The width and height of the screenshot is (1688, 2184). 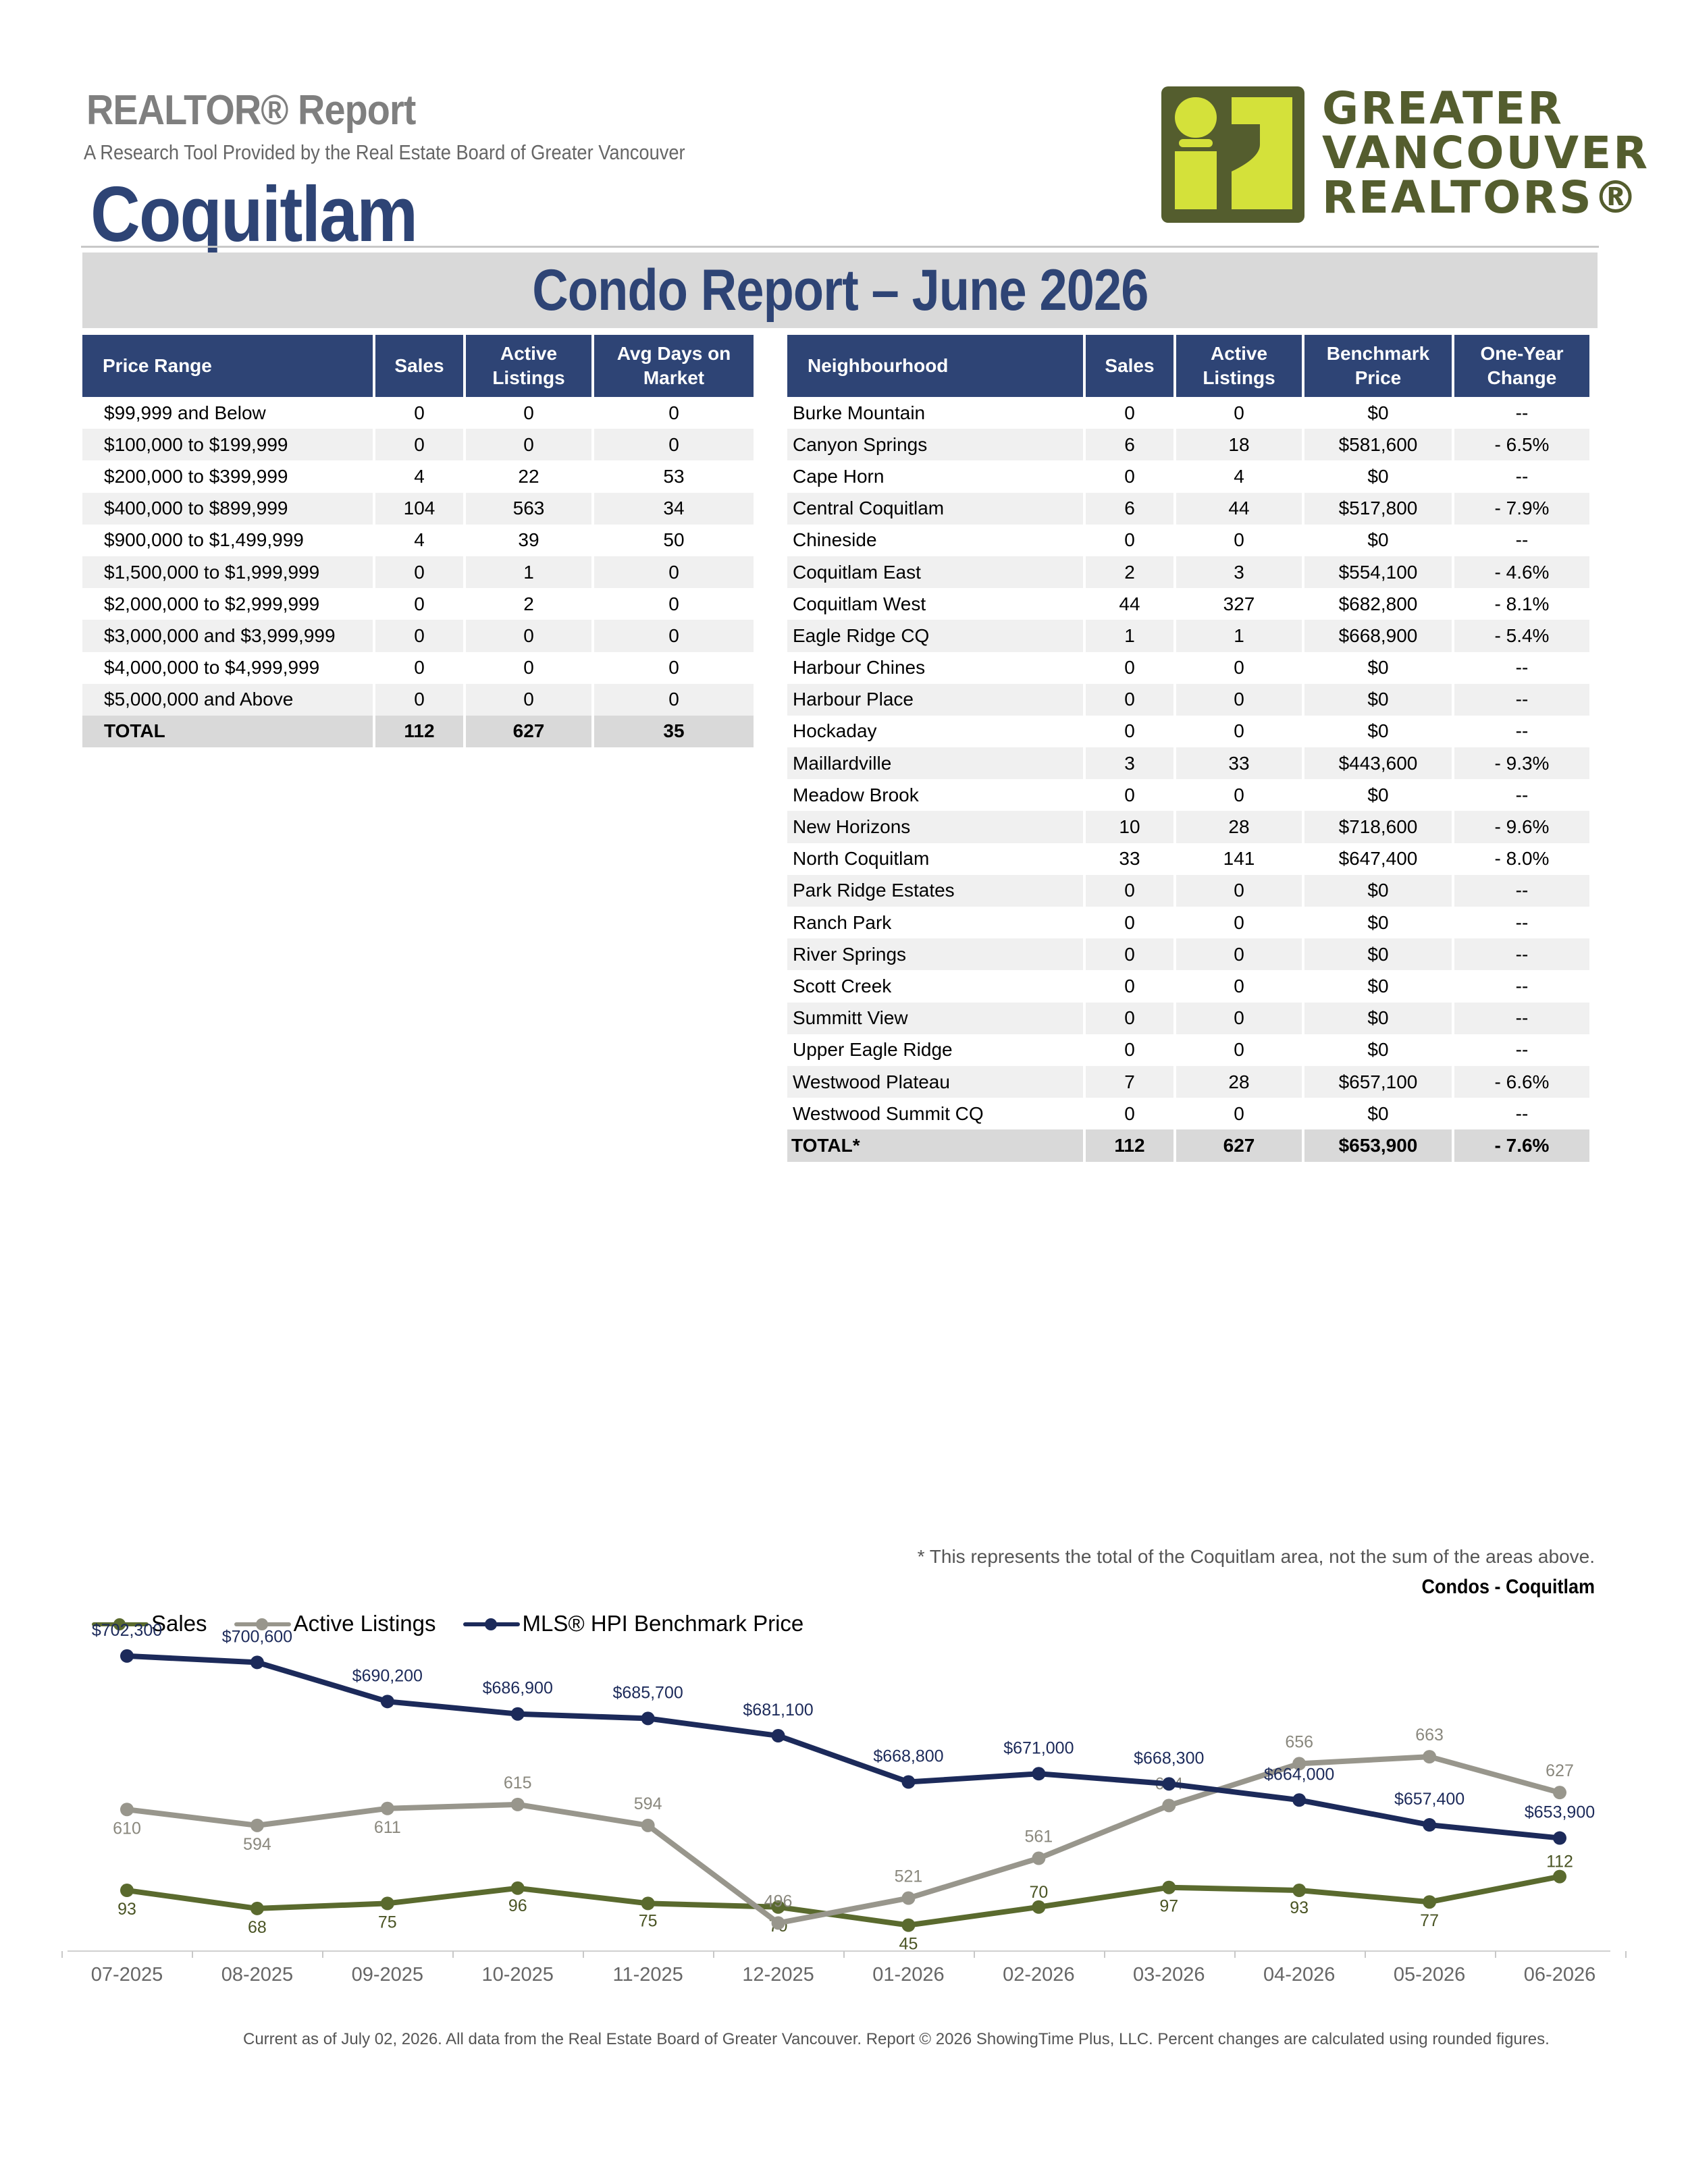 I want to click on table-row: New Horizons 10 28 $718,600- 9.6%, so click(x=1188, y=827).